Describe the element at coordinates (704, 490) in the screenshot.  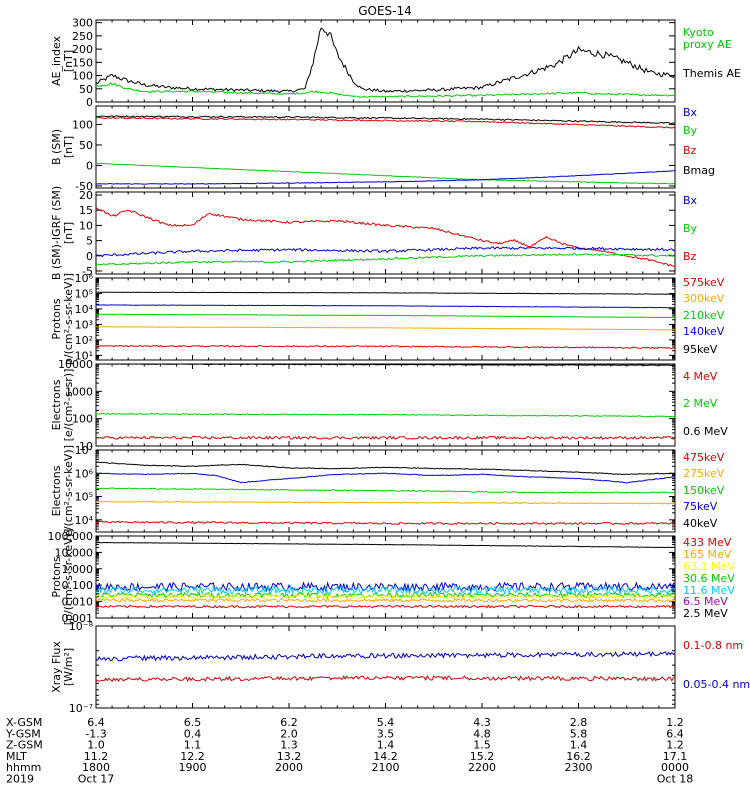
I see `legend-150kev: 150keV` at that location.